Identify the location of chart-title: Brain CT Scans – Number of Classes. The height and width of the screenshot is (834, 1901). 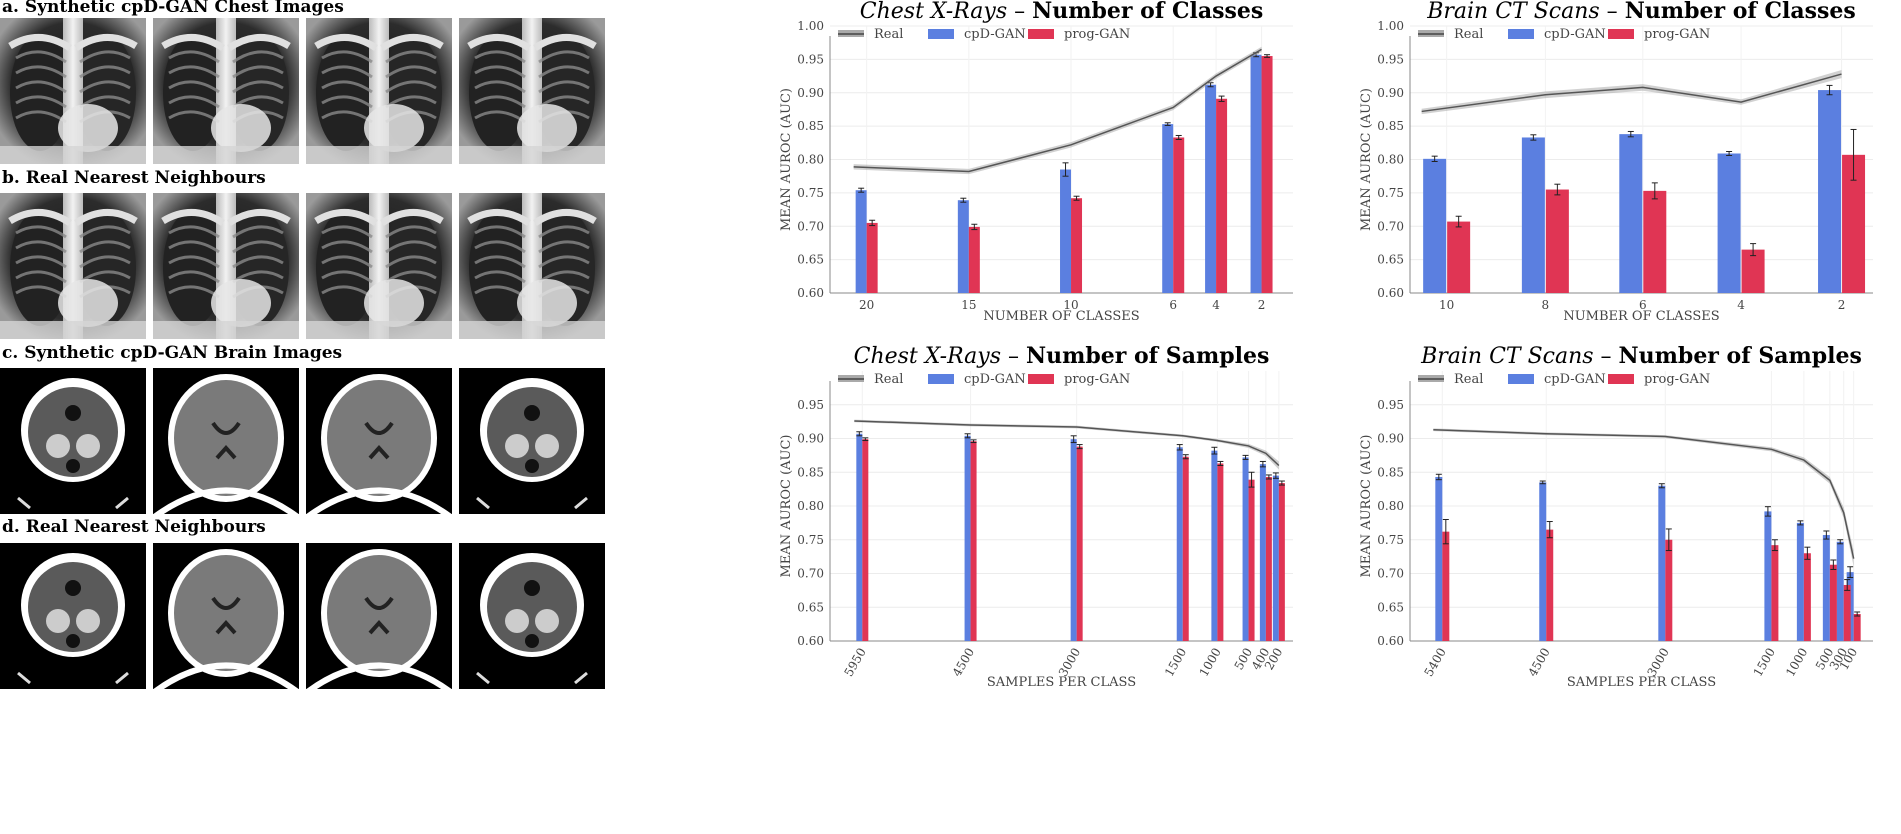
(1641, 12).